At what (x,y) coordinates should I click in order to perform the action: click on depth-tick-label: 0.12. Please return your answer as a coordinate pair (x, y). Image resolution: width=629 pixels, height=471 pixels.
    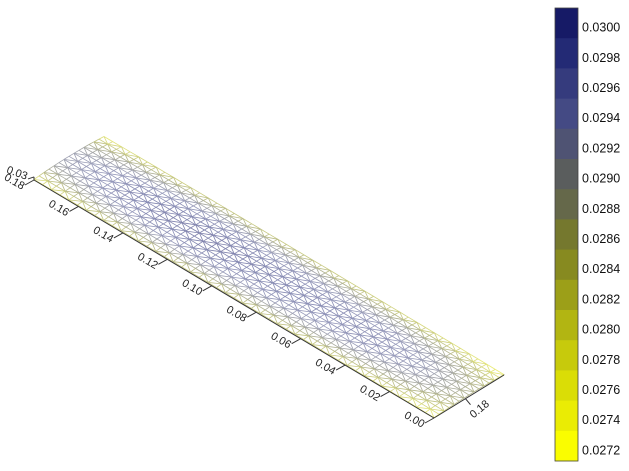
    Looking at the image, I should click on (147, 261).